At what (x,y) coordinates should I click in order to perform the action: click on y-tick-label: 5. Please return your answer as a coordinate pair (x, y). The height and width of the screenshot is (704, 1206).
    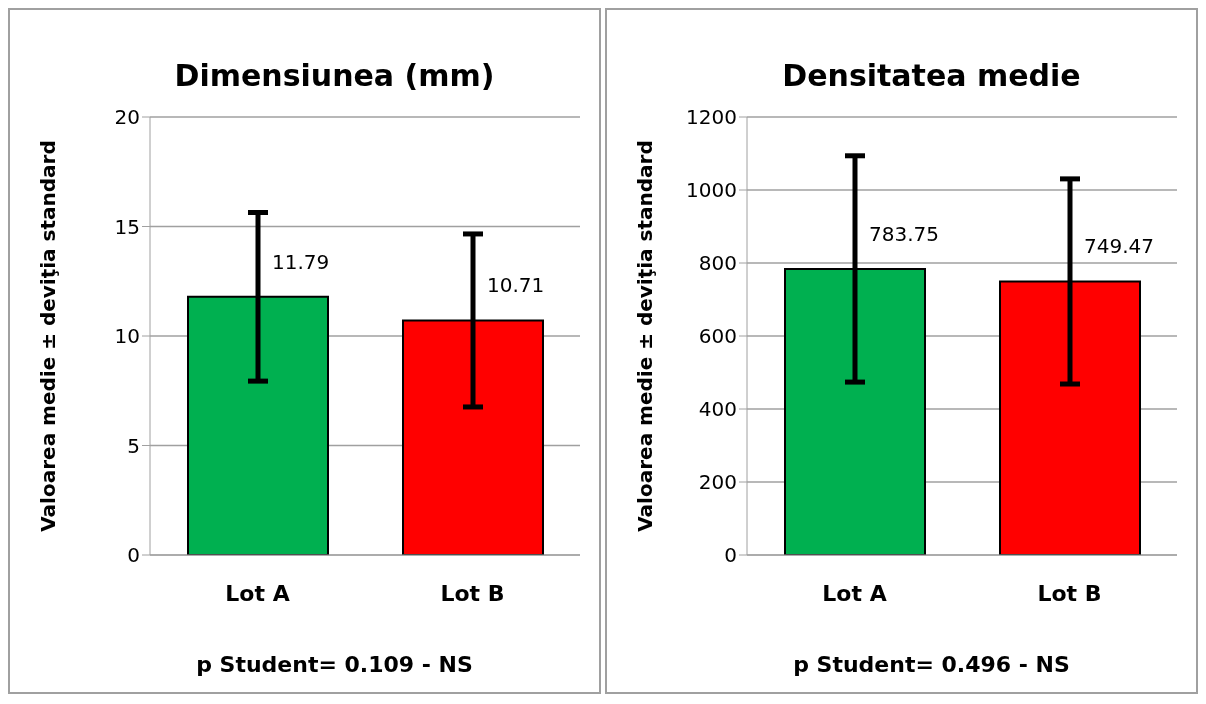
    Looking at the image, I should click on (133, 445).